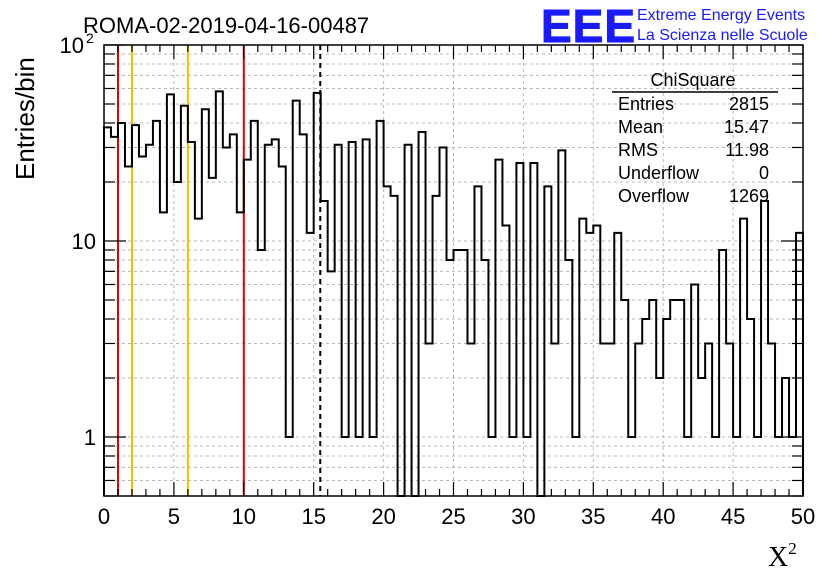 The width and height of the screenshot is (836, 572). What do you see at coordinates (764, 173) in the screenshot?
I see `stats-underflow-value: 0` at bounding box center [764, 173].